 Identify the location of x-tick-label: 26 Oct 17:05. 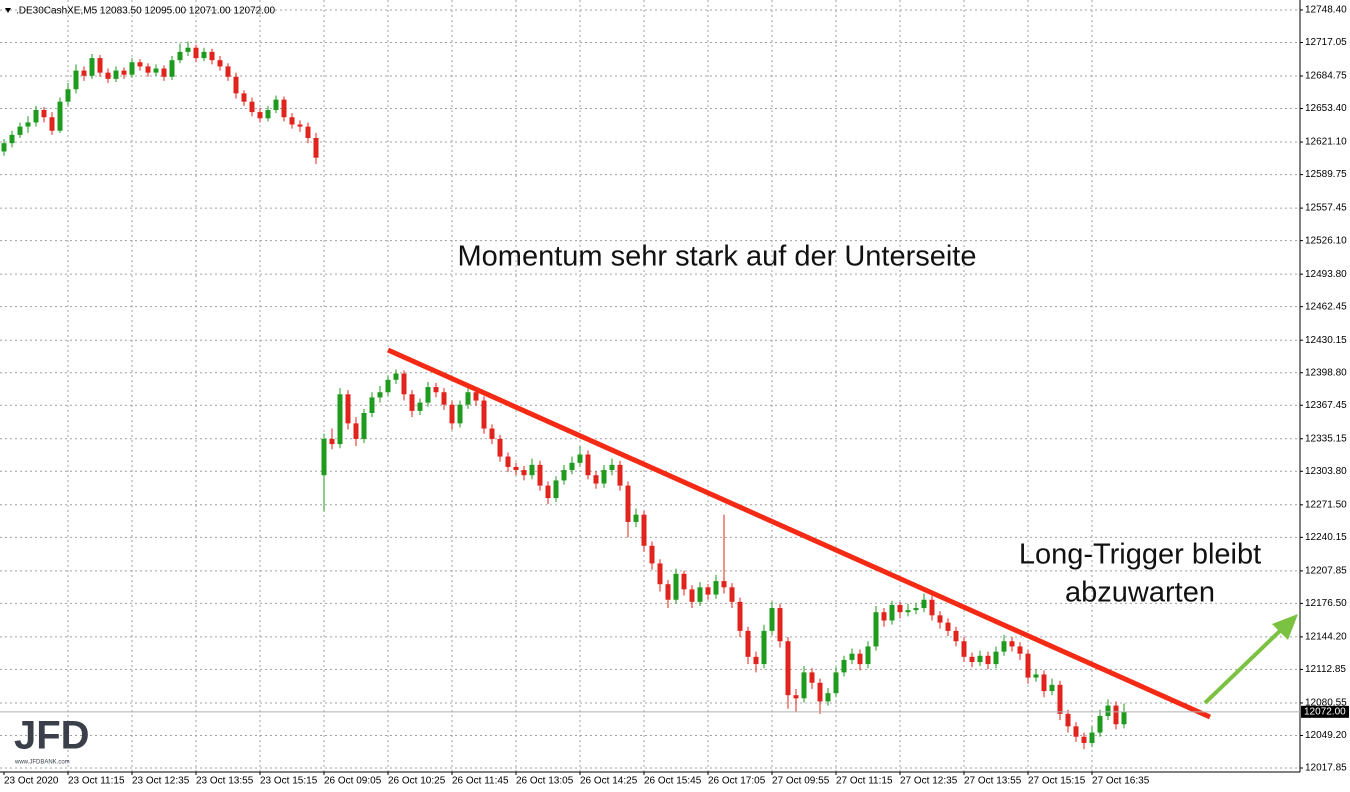
(737, 781).